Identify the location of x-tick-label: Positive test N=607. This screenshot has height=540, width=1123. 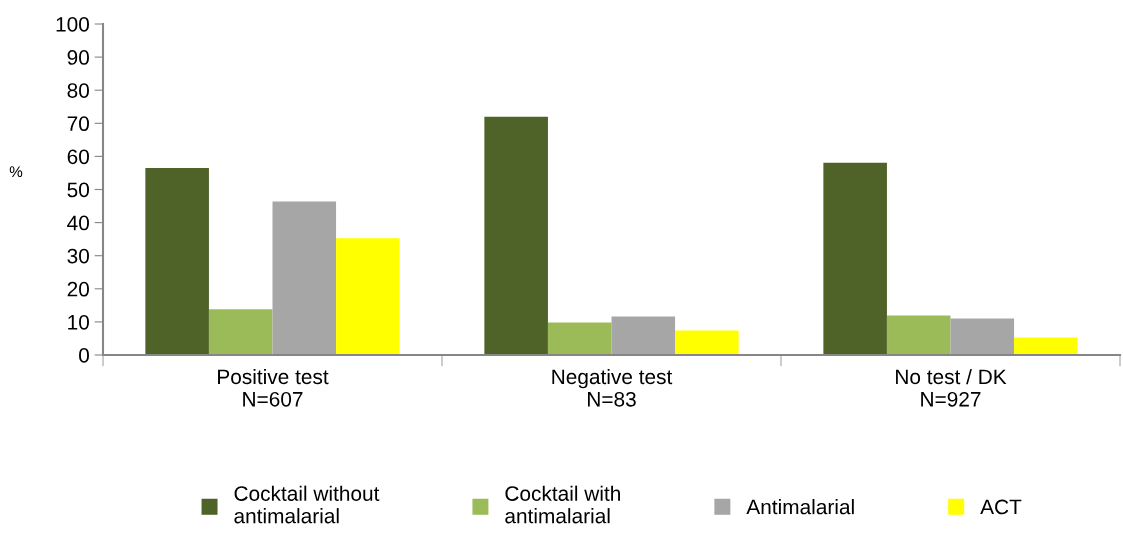
(273, 387).